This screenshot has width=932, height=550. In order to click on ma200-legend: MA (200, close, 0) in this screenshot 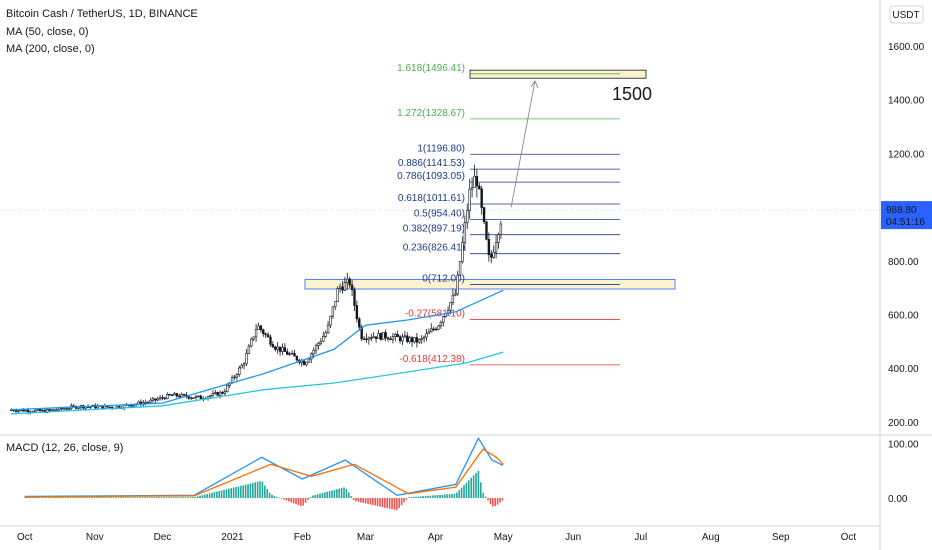, I will do `click(50, 49)`.